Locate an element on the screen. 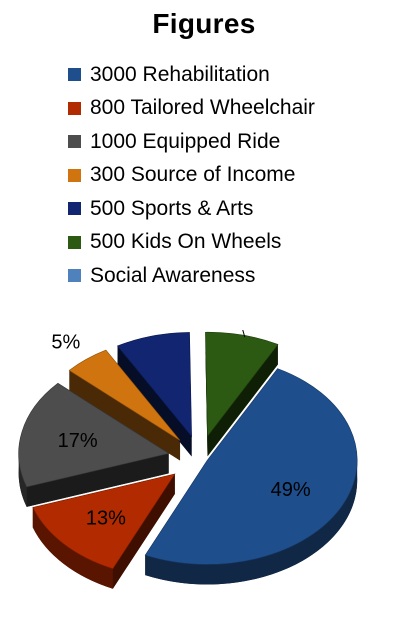  pie-slice-kids-on-wheels is located at coordinates (242, 384).